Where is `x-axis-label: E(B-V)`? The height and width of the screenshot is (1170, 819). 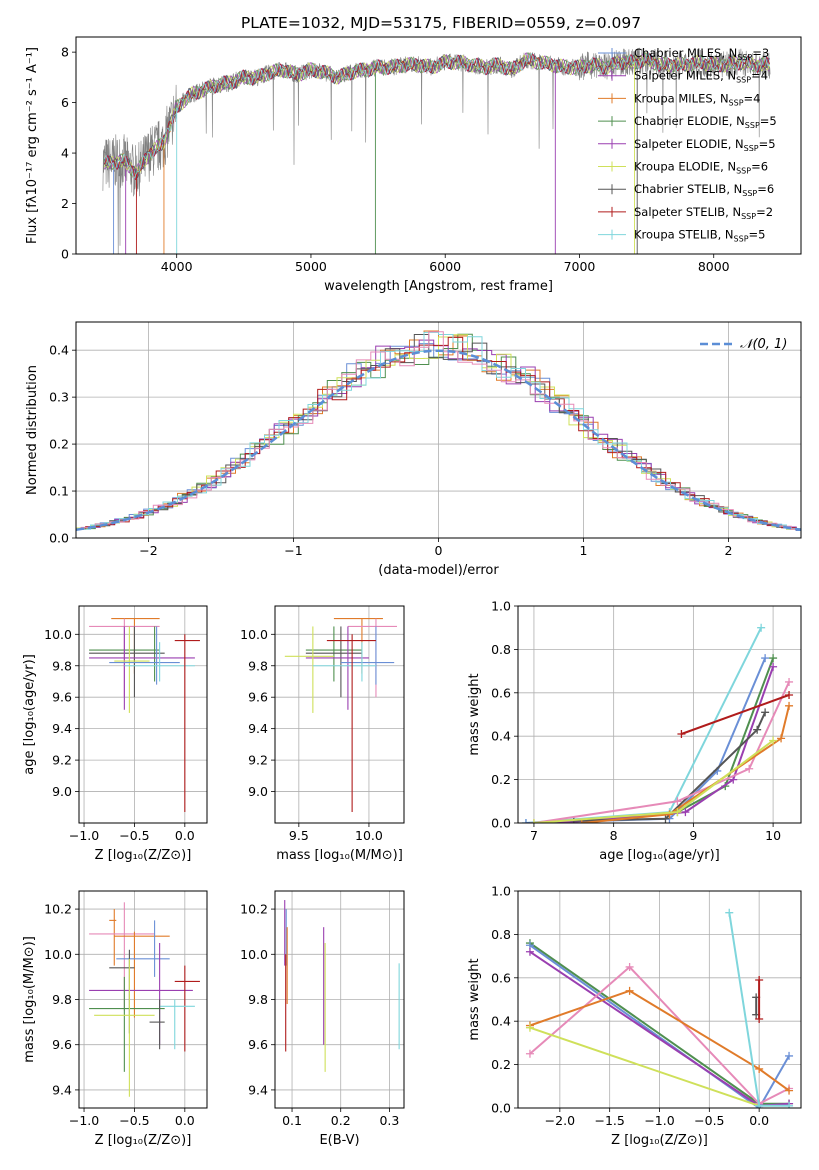
x-axis-label: E(B-V) is located at coordinates (339, 1140).